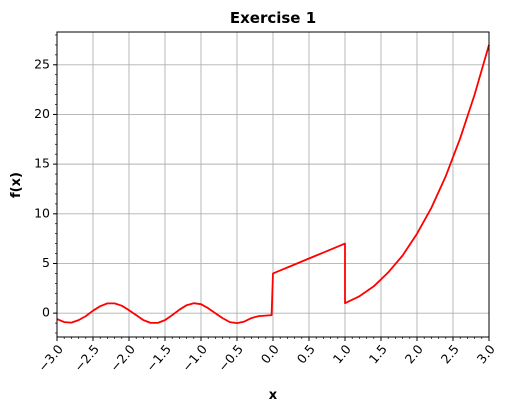 The height and width of the screenshot is (411, 511). Describe the element at coordinates (46, 312) in the screenshot. I see `y-tick-label: 0` at that location.